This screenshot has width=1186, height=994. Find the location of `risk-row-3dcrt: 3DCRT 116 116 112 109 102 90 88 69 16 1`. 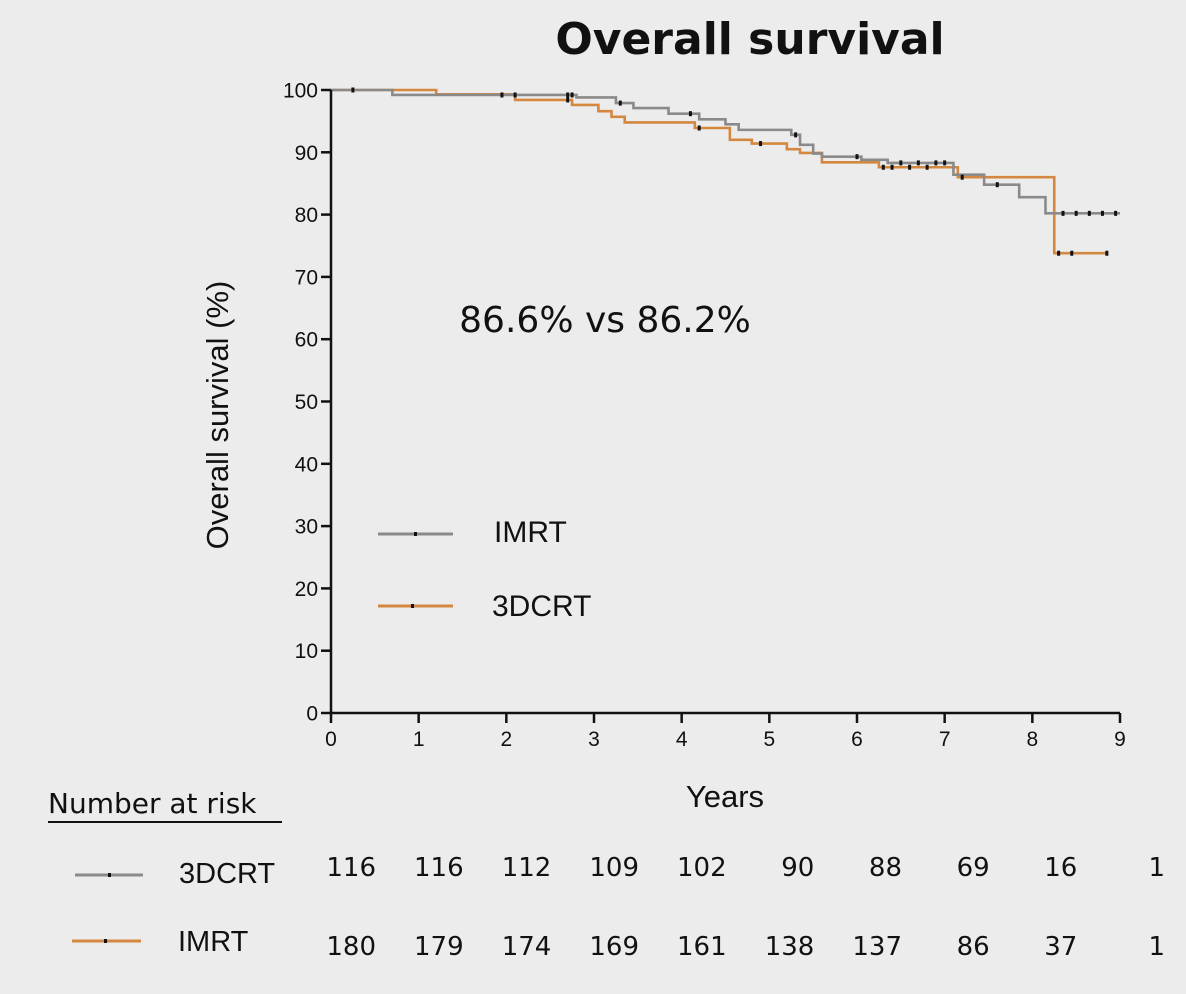

risk-row-3dcrt: 3DCRT 116 116 112 109 102 90 88 69 16 1 is located at coordinates (620, 871).